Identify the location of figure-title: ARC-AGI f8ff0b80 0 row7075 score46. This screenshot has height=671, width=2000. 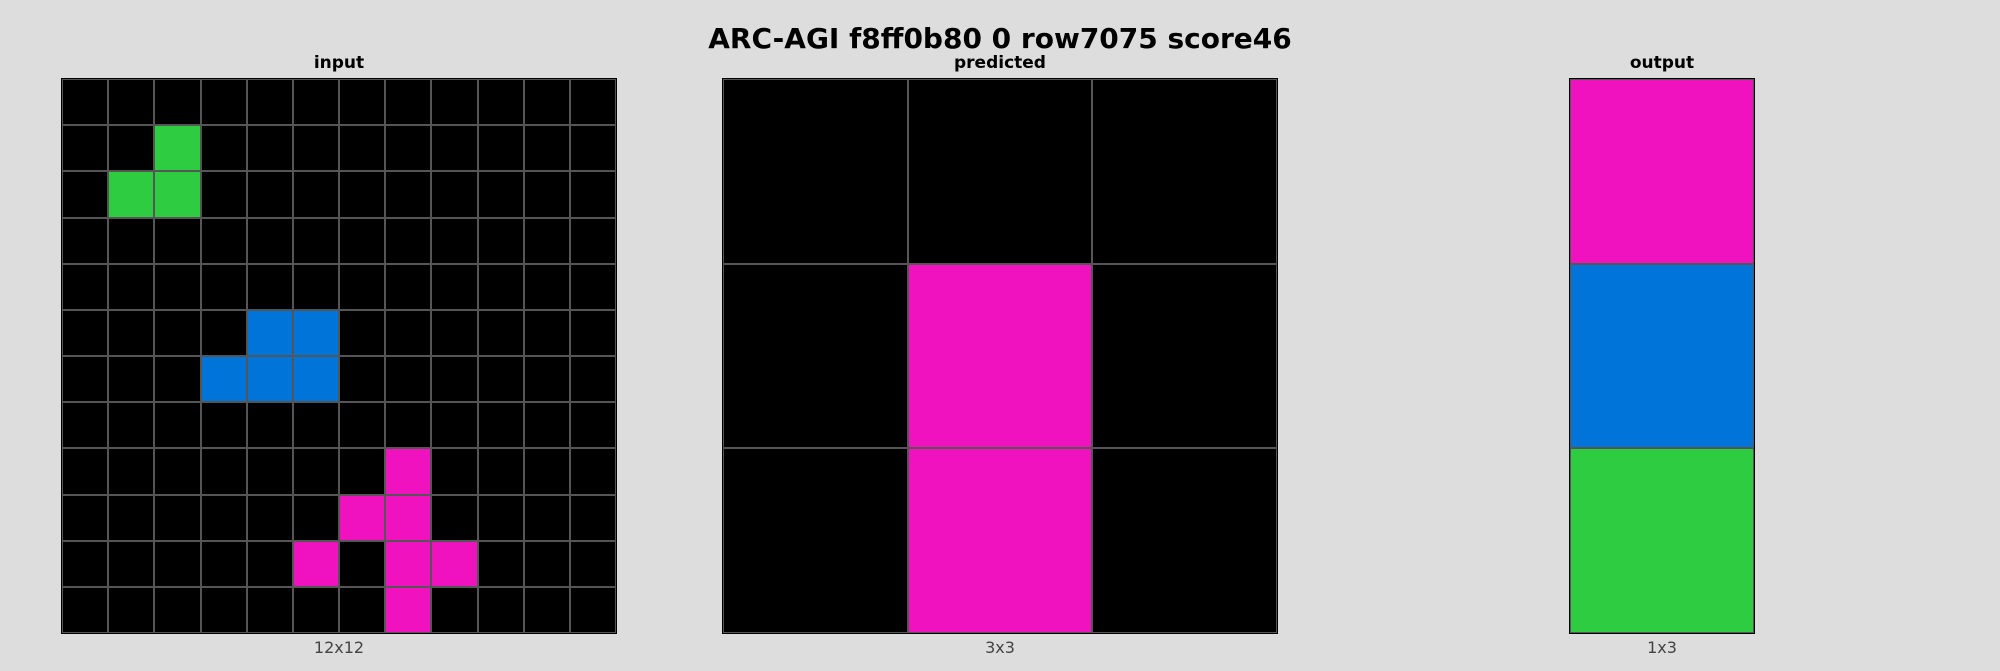
(1000, 38).